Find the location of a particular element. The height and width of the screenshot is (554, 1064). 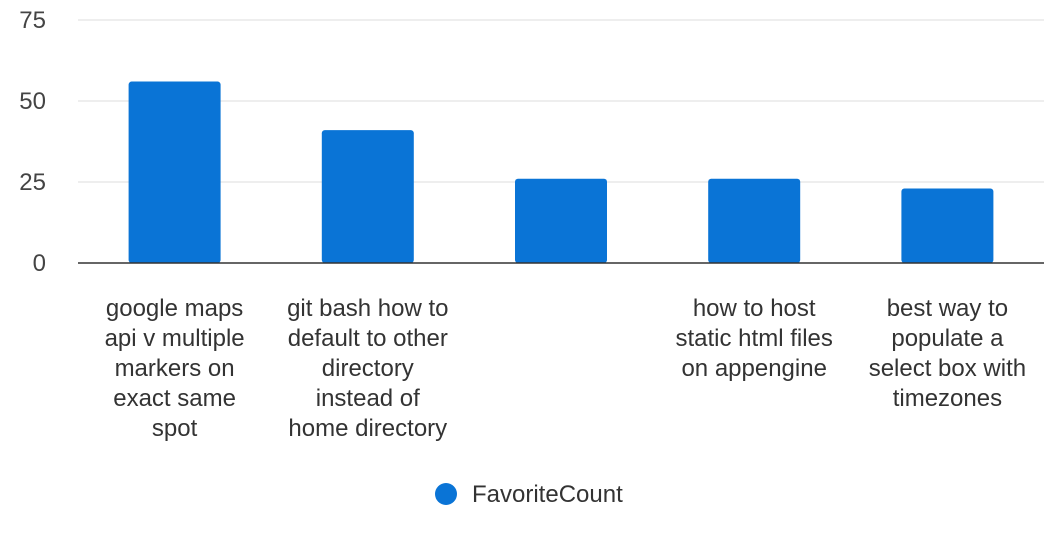

category-label-line: markers on is located at coordinates (175, 368).